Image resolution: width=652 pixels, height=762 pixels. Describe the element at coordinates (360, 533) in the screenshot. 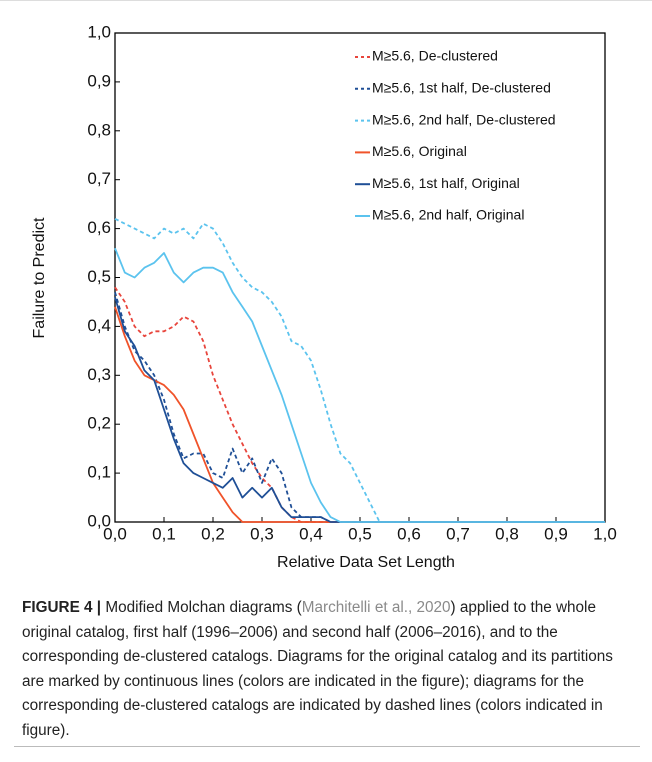

I see `x-tick-label: 0,5` at that location.